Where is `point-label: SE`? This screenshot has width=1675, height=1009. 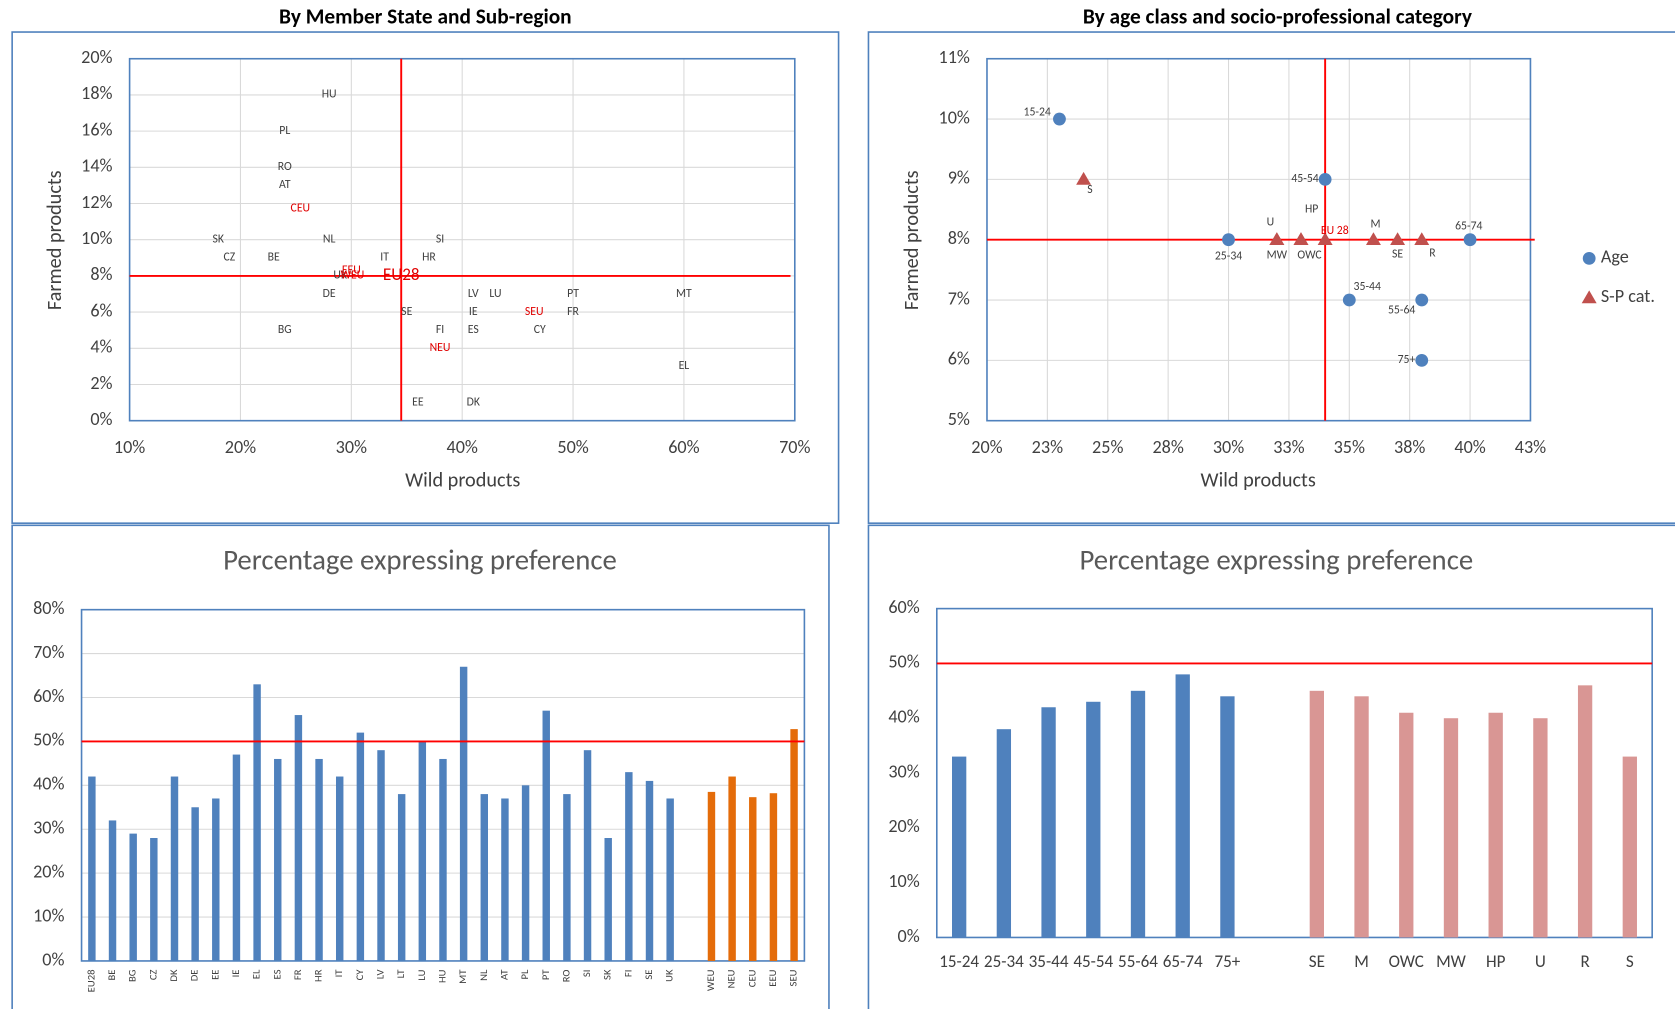 point-label: SE is located at coordinates (406, 312).